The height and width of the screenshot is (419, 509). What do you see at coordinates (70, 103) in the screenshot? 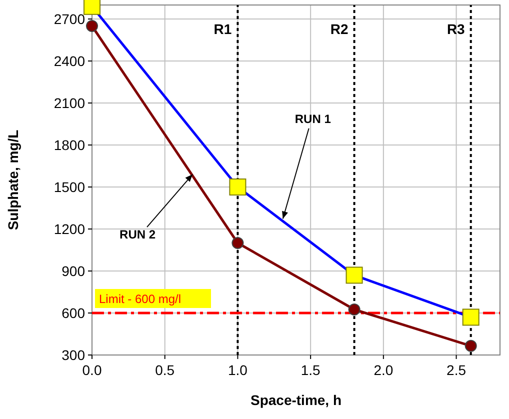
I see `y-tick-label: 2100` at bounding box center [70, 103].